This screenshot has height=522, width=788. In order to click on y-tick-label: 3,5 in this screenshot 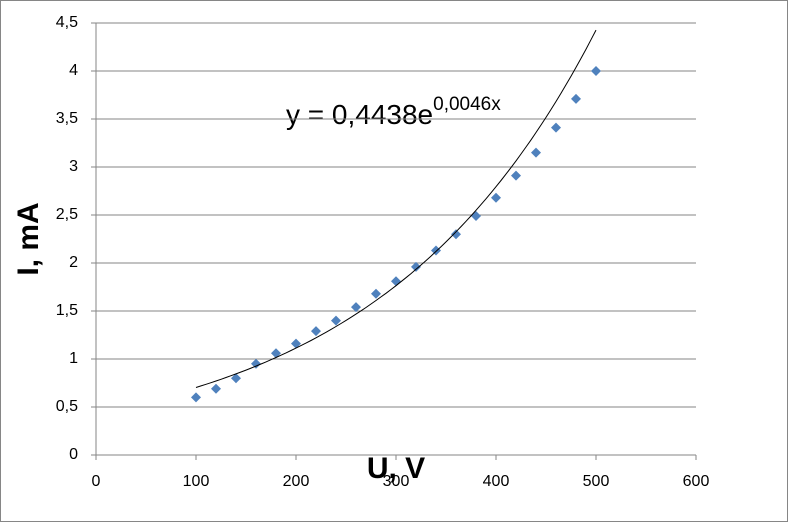, I will do `click(67, 118)`.